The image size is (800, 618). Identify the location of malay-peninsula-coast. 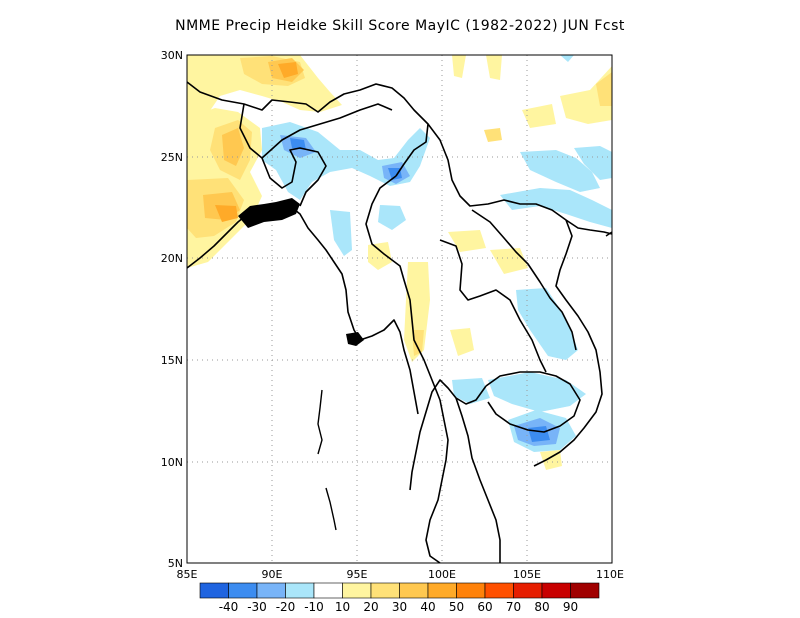
(437, 491).